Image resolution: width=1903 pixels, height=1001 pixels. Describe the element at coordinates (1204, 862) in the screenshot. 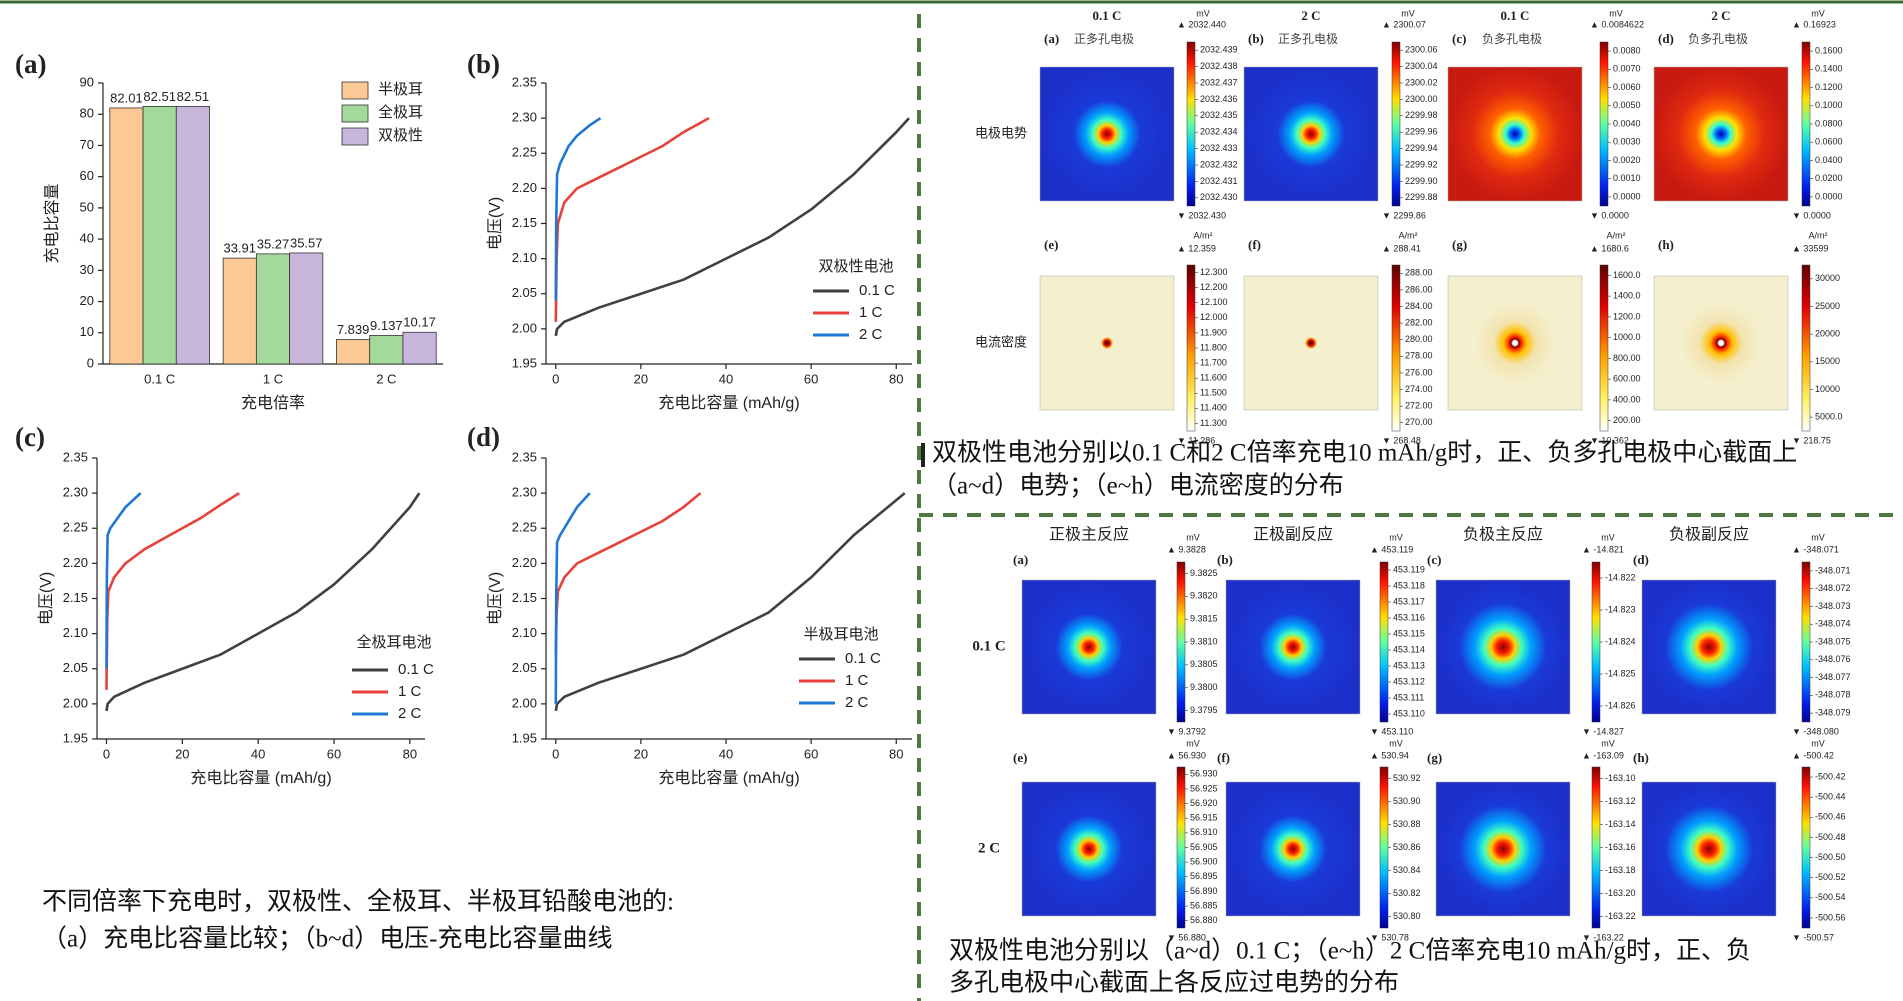

I see `colorbar-tick-label: 56.900` at that location.